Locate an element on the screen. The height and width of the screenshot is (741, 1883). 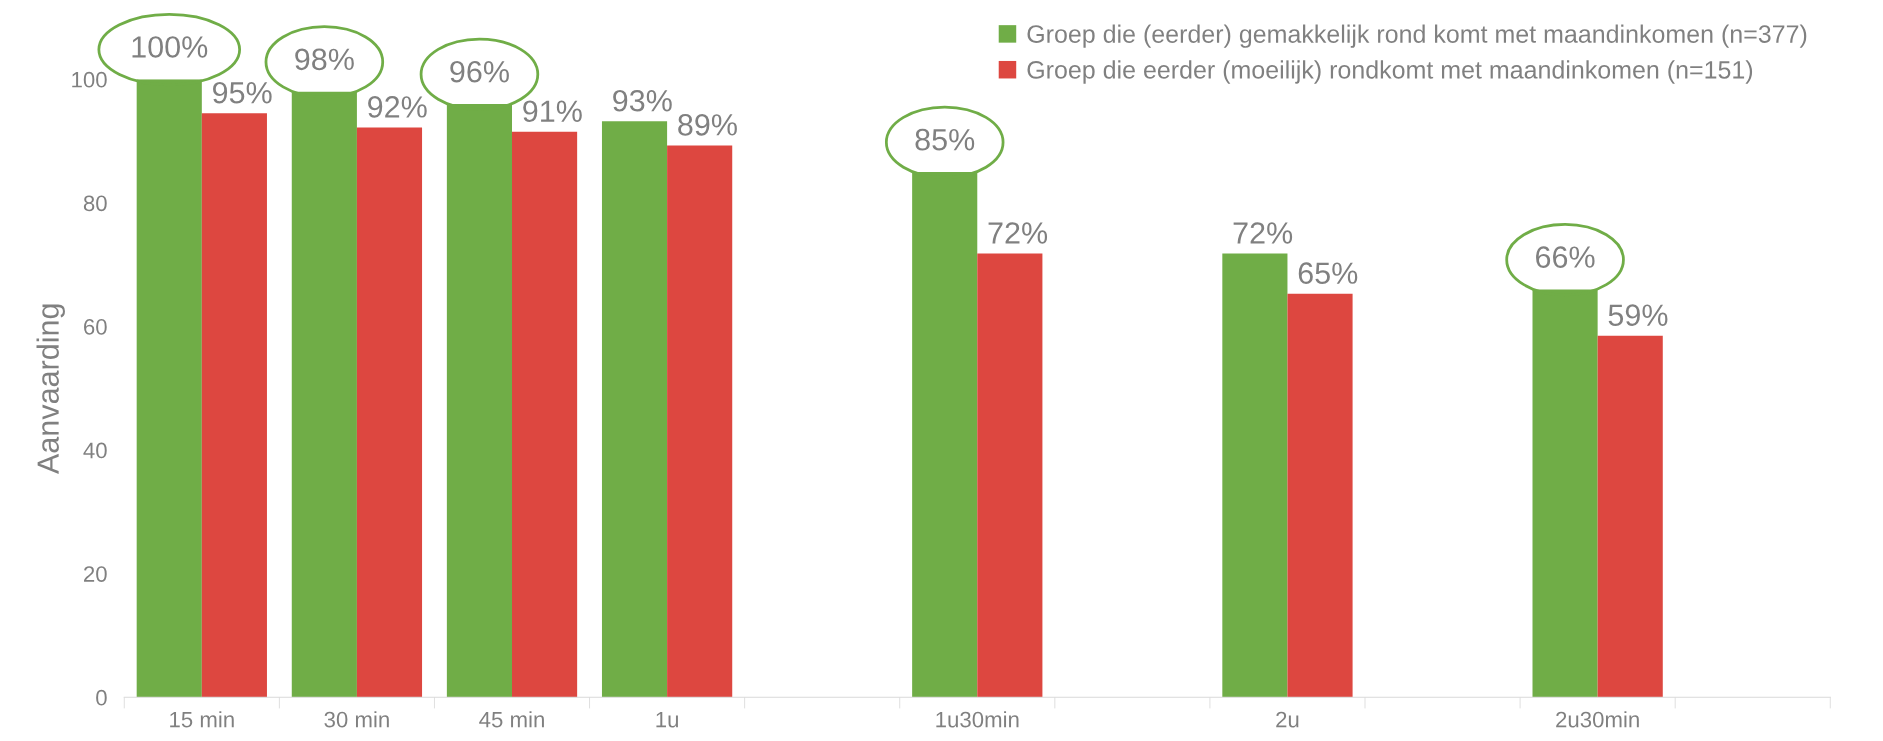
y-tick-label: 60 is located at coordinates (95, 327).